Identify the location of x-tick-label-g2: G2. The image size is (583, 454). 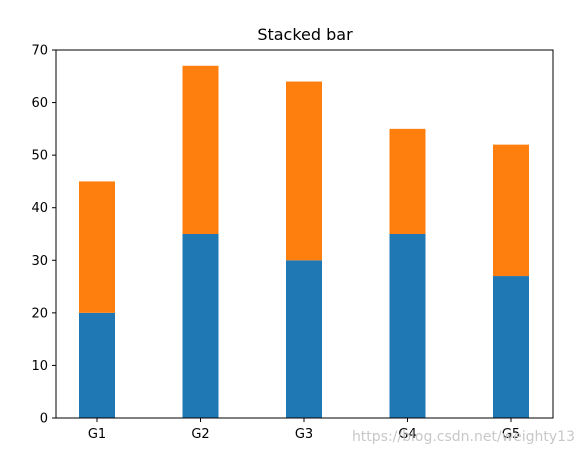
(200, 434).